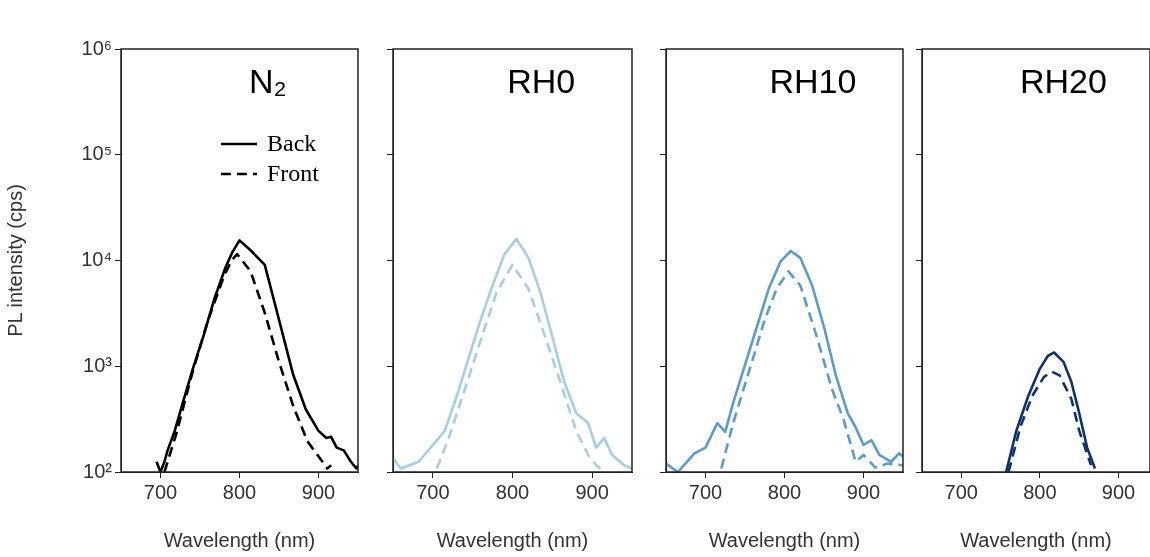 This screenshot has height=557, width=1150. What do you see at coordinates (813, 81) in the screenshot?
I see `chart-title: RH10` at bounding box center [813, 81].